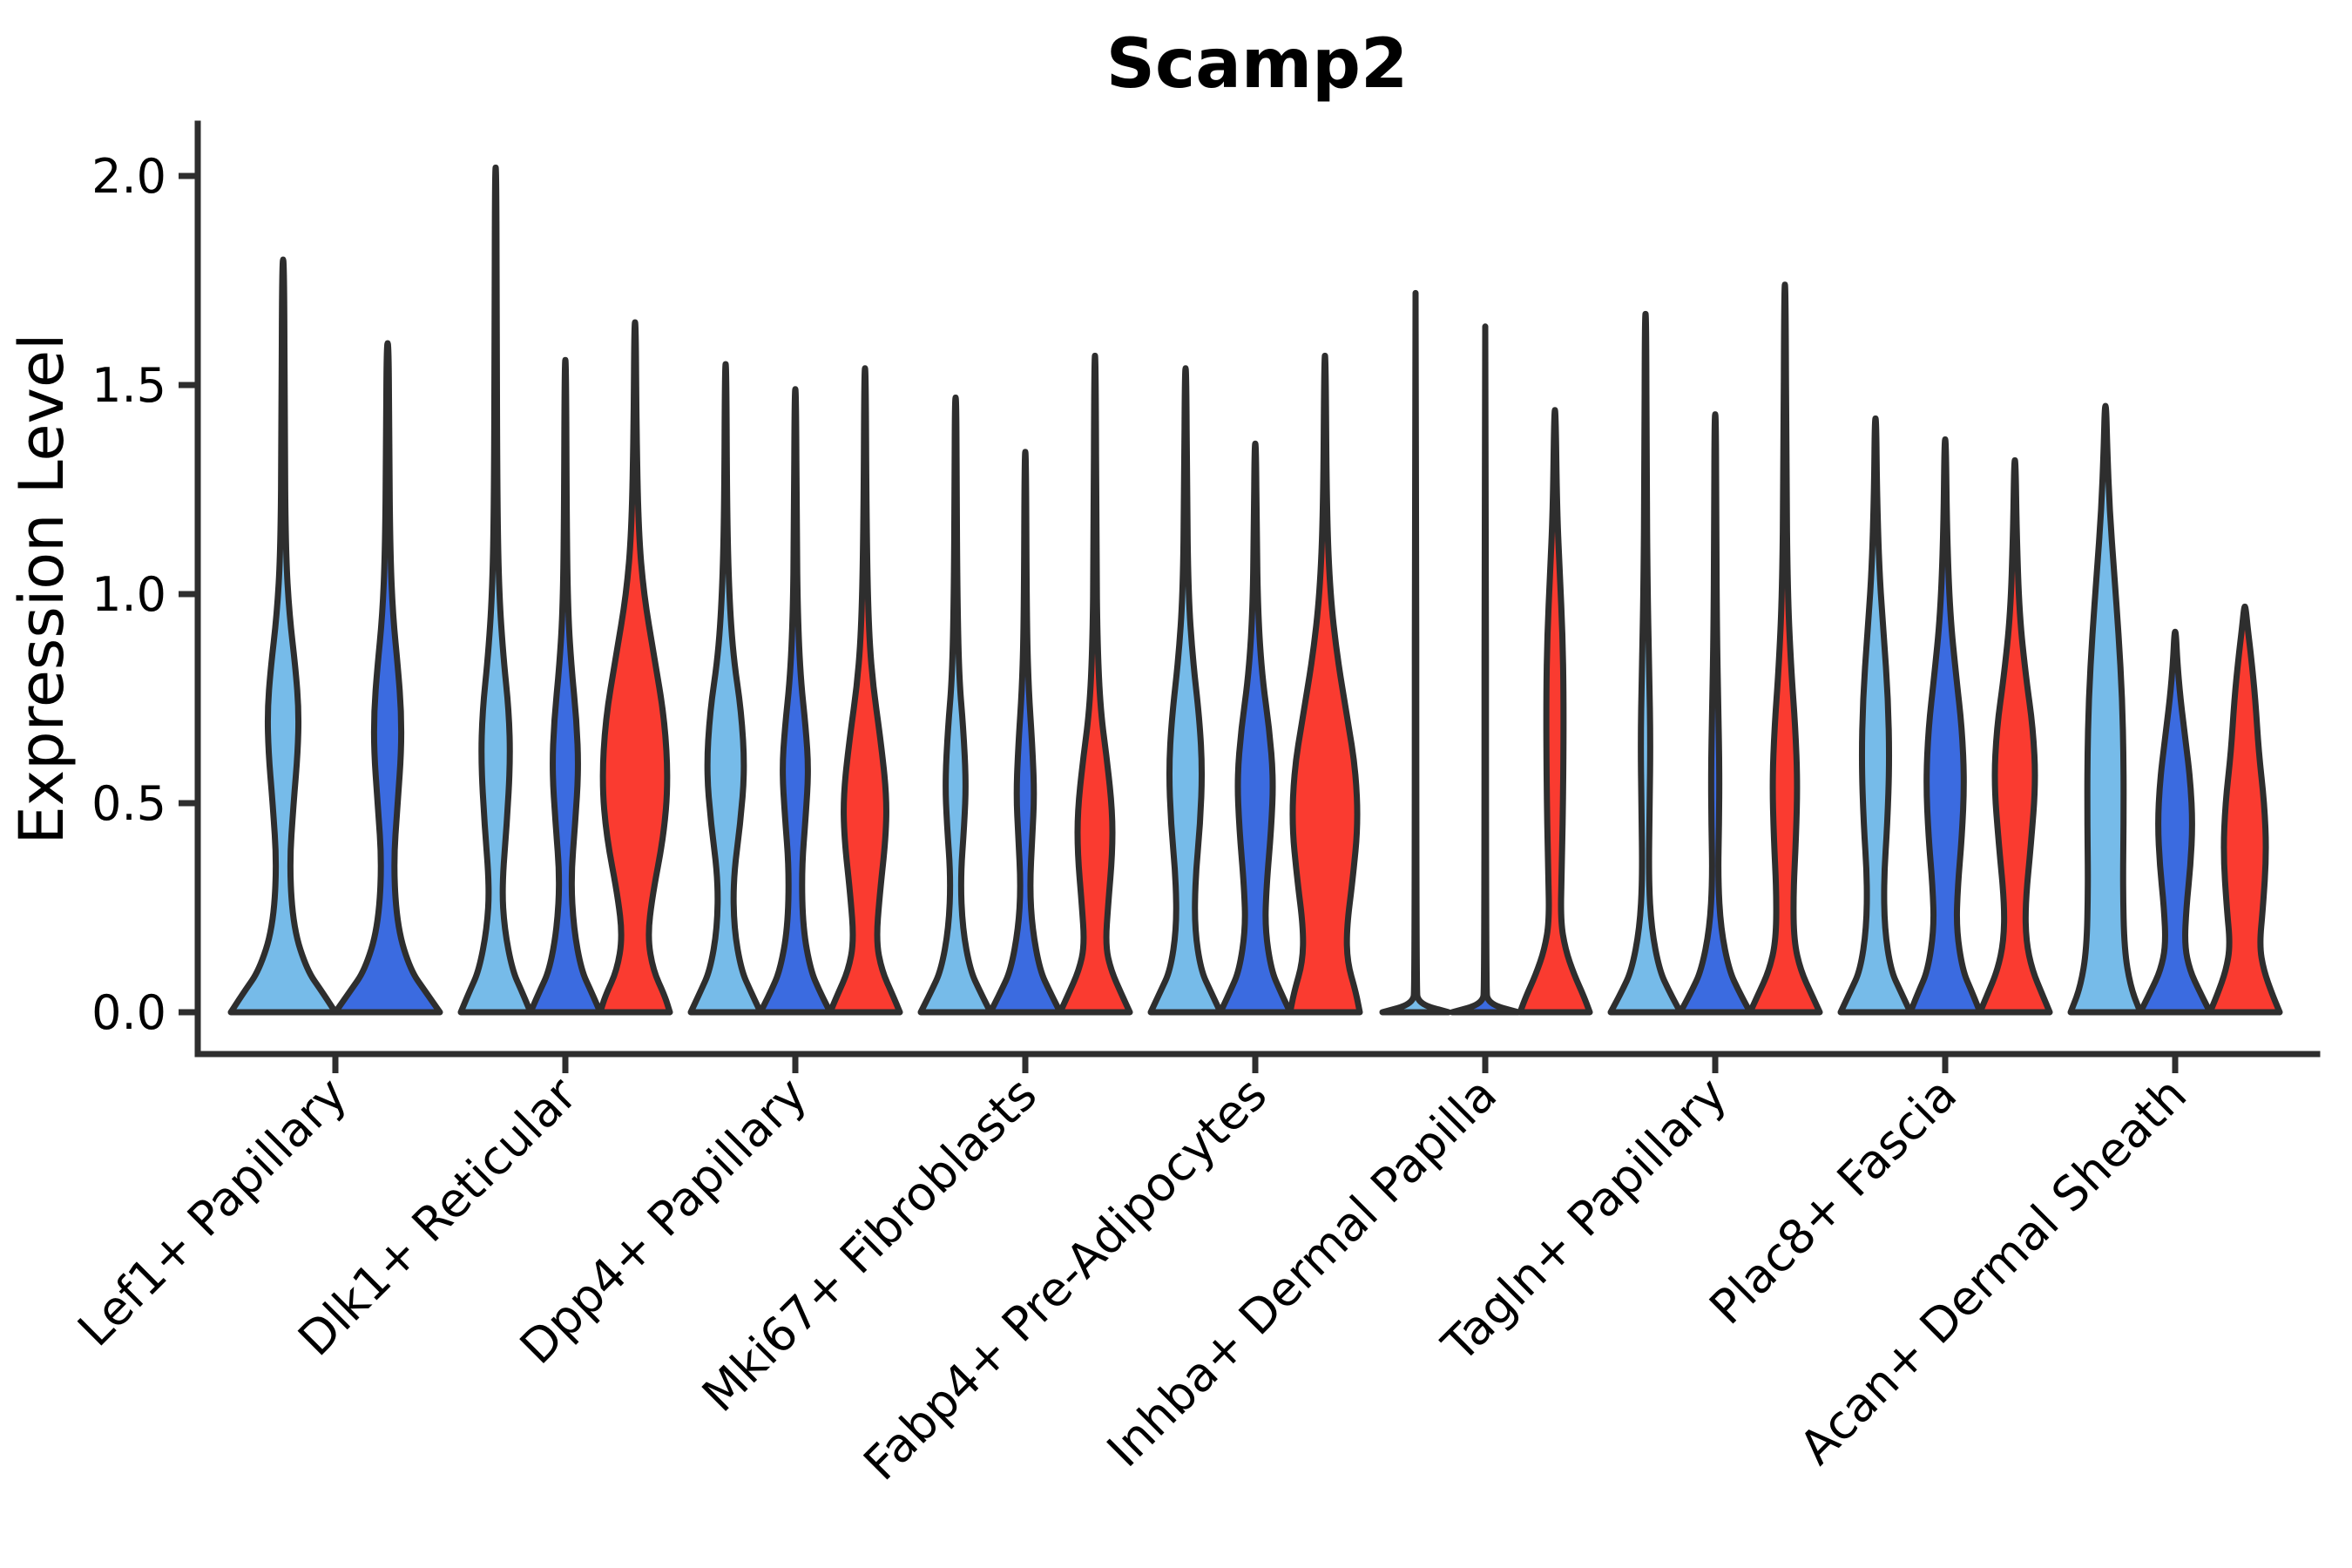 The width and height of the screenshot is (2352, 1568). I want to click on chart-title: Scamp2, so click(1257, 64).